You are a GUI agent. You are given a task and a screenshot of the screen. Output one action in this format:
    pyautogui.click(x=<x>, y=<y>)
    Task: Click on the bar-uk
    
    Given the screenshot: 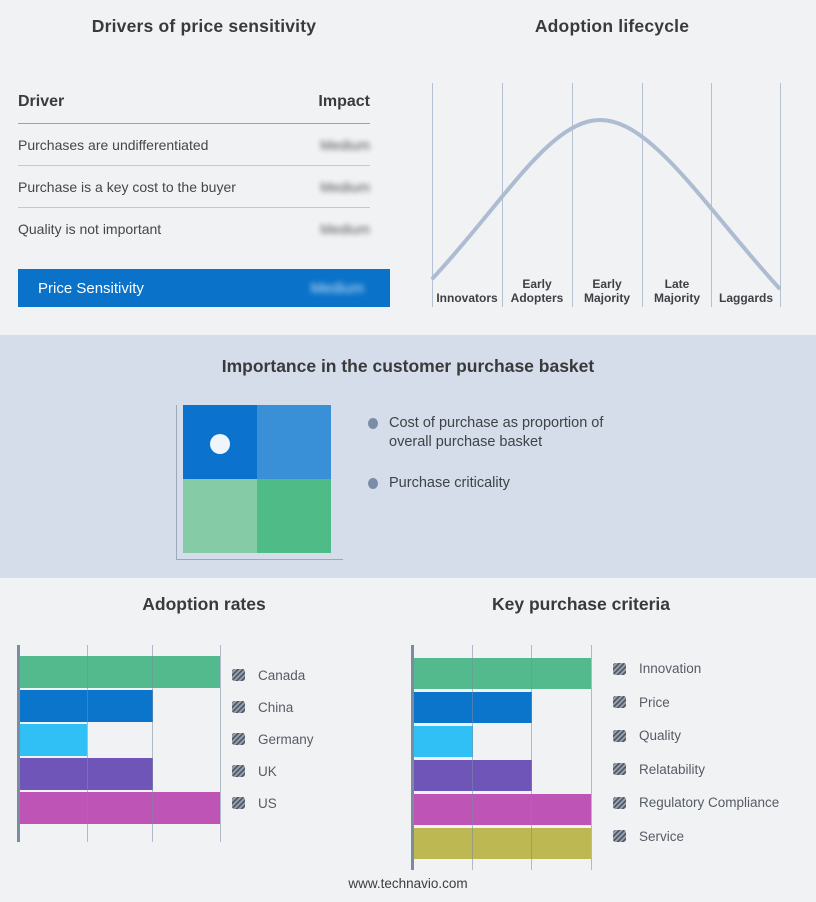 What is the action you would take?
    pyautogui.click(x=87, y=774)
    